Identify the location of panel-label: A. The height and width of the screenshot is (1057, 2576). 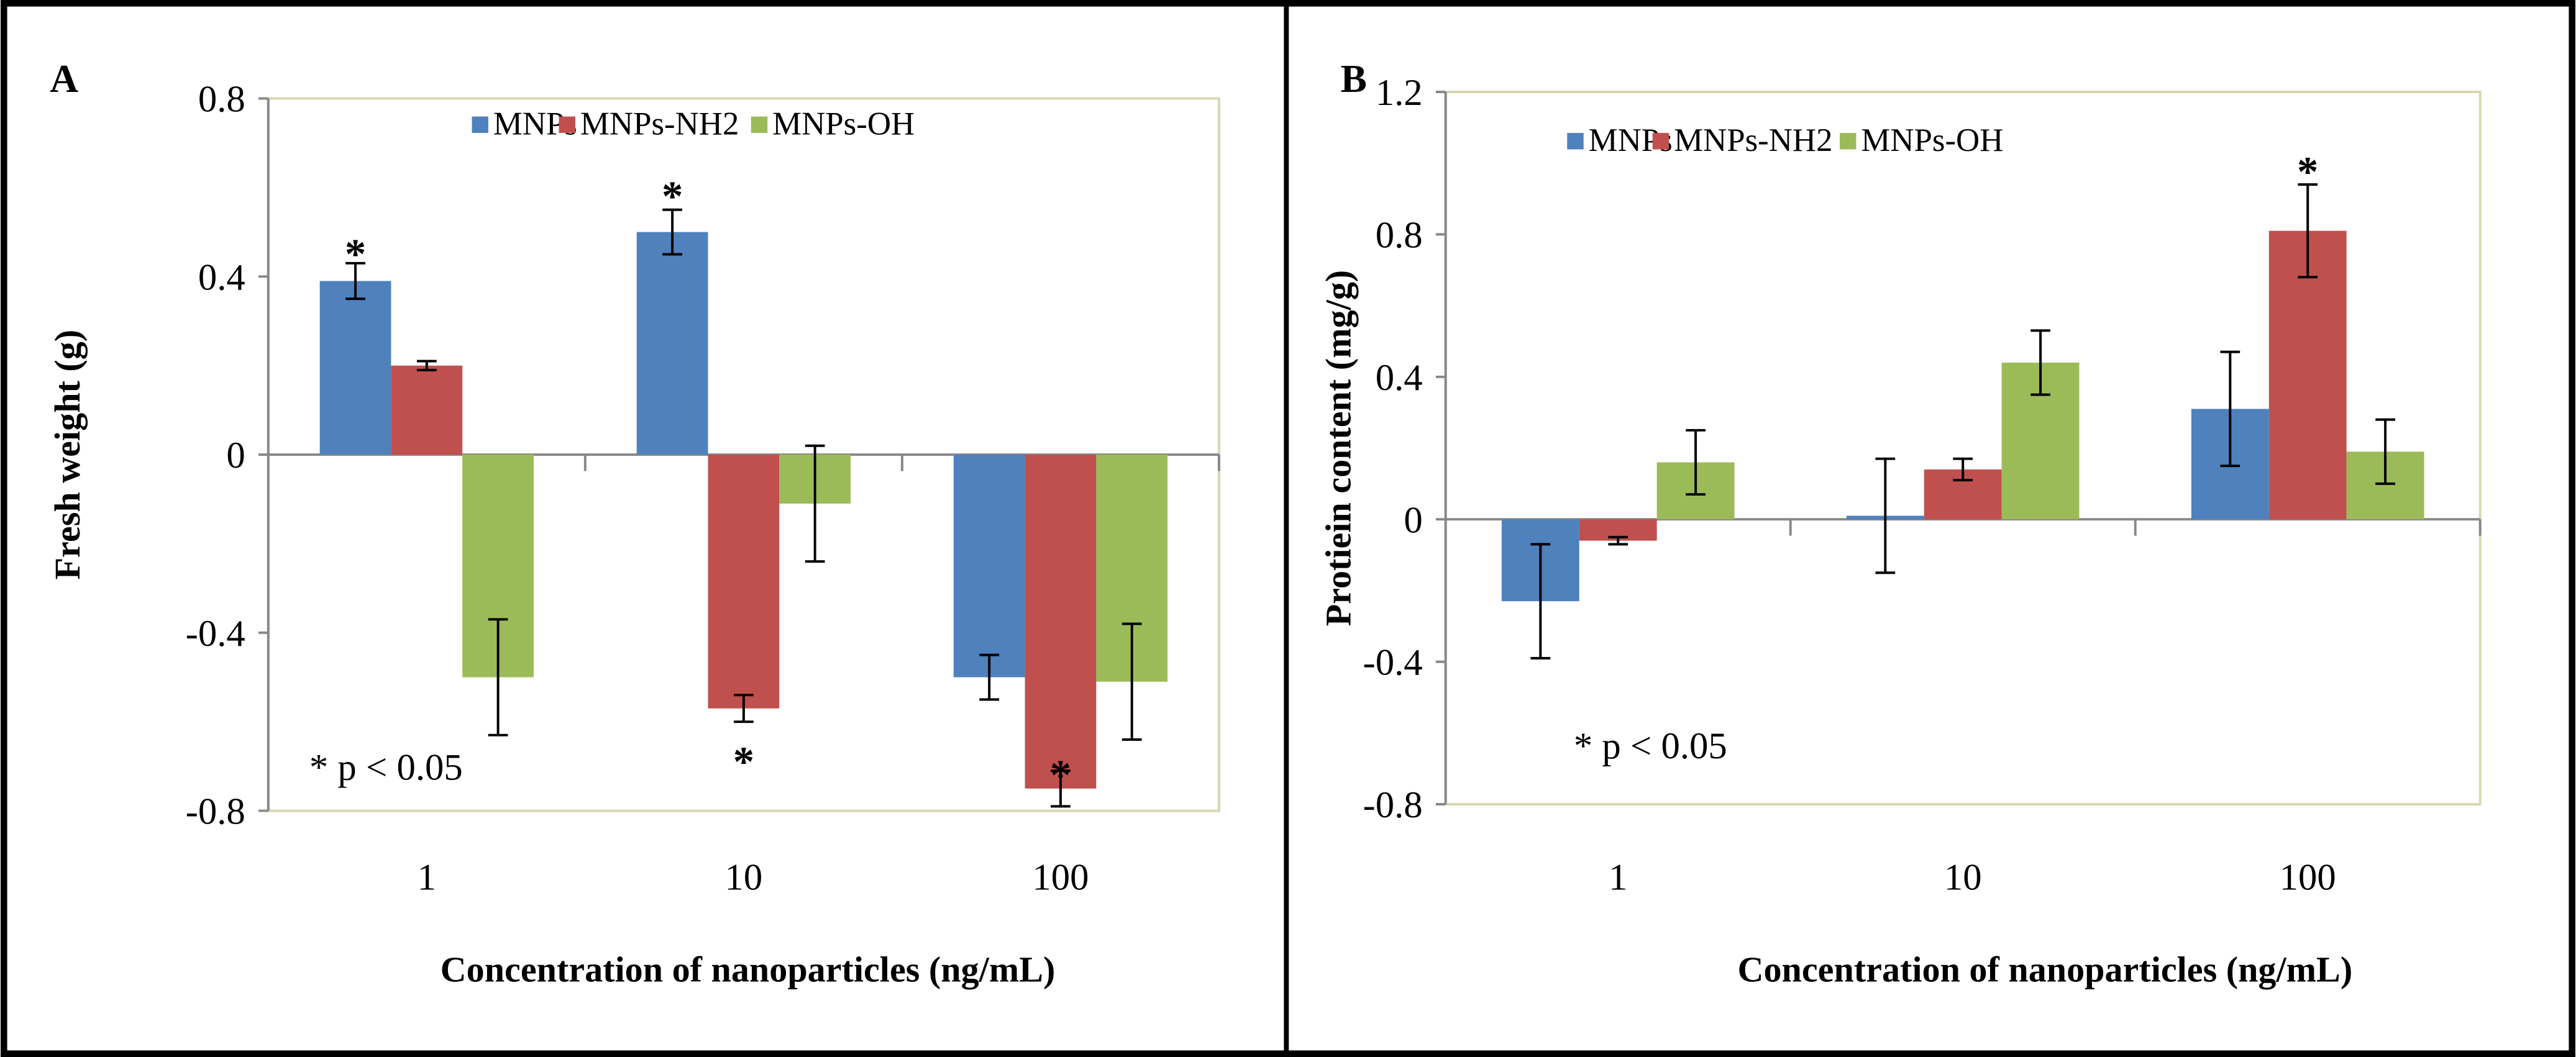
(64, 79).